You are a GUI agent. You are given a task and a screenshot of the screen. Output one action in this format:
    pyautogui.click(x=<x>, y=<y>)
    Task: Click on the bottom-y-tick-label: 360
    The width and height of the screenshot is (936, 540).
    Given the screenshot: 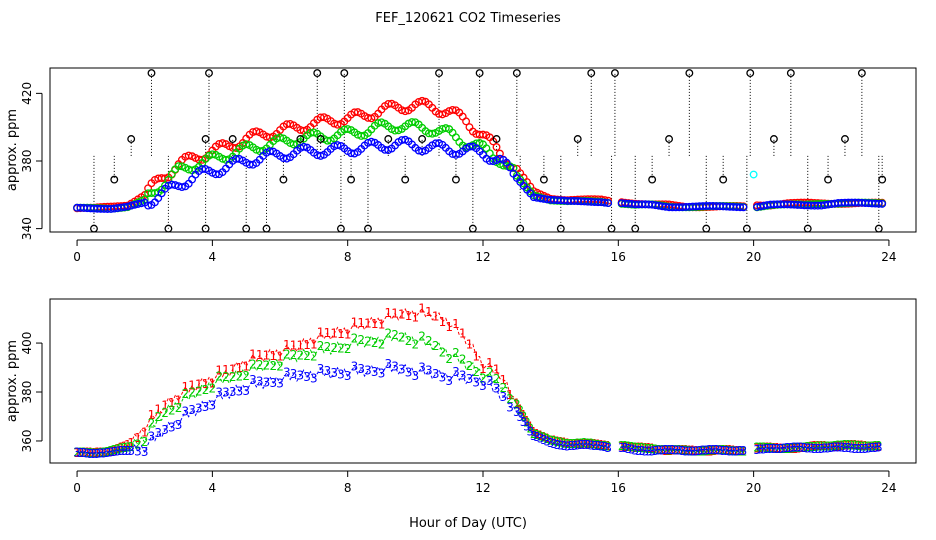 What is the action you would take?
    pyautogui.click(x=27, y=441)
    